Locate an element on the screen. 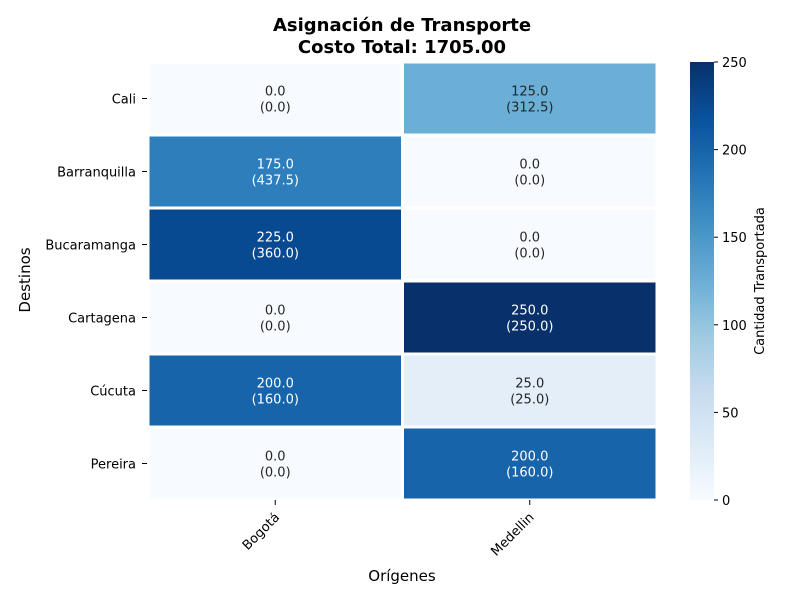  colorbar-tick-label: 50 is located at coordinates (730, 413).